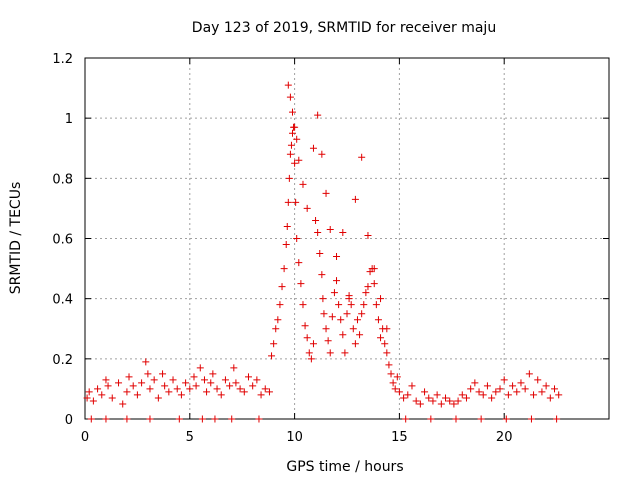  I want to click on y-tick-label: 1.2, so click(62, 59).